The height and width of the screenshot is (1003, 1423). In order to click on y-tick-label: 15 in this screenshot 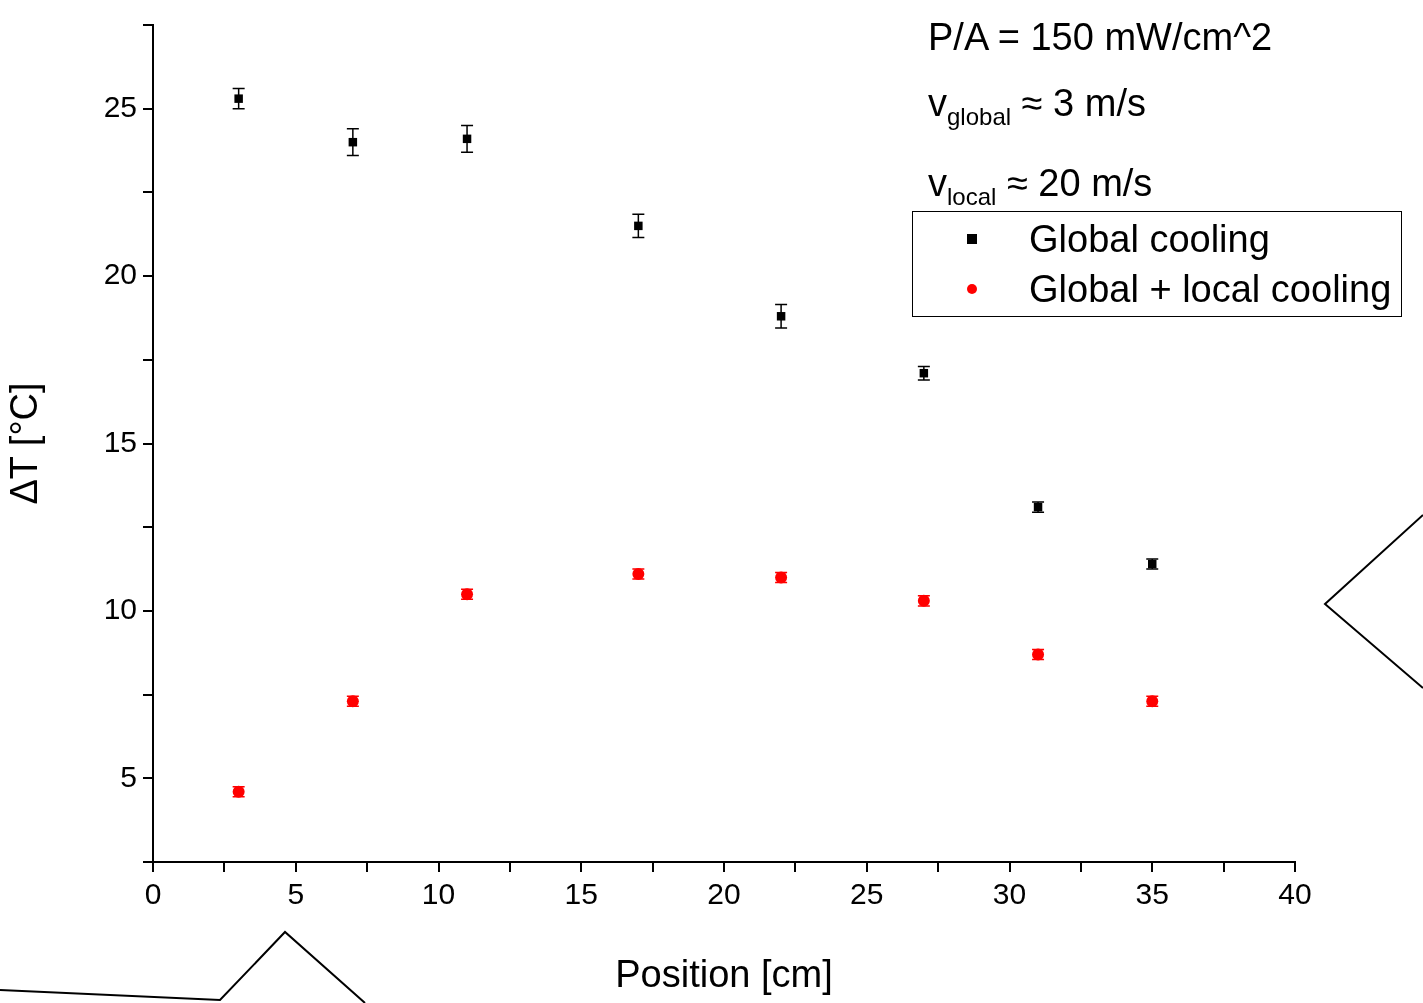, I will do `click(120, 441)`.